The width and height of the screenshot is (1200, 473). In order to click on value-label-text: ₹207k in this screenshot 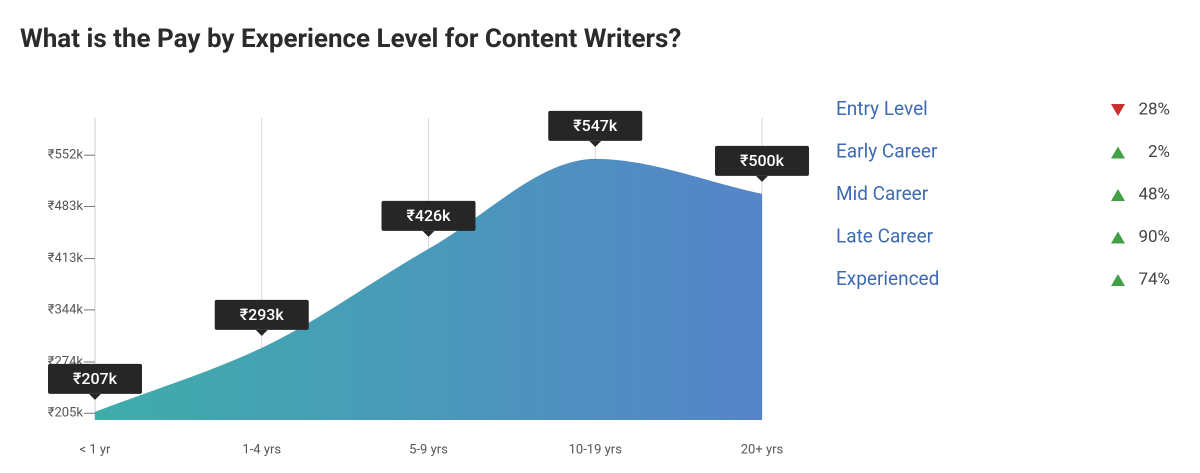, I will do `click(95, 378)`.